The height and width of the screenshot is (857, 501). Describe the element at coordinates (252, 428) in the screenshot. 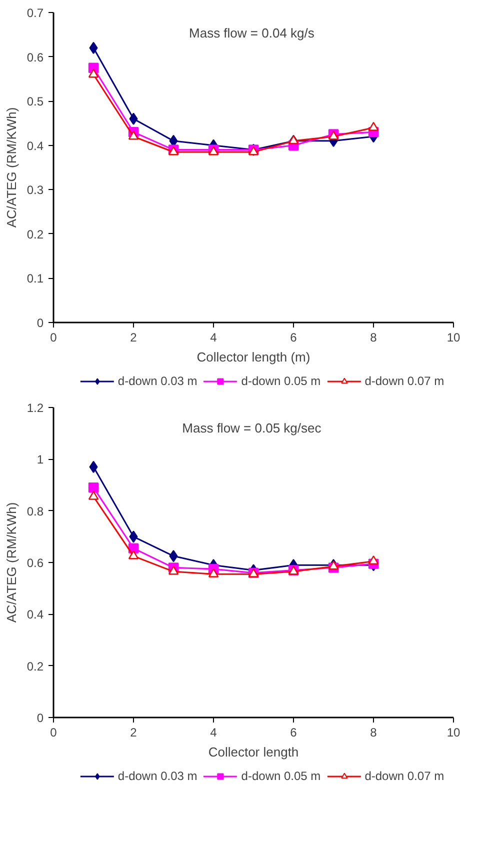

I see `annotation: Mass flow = 0.05 kg/sec` at that location.